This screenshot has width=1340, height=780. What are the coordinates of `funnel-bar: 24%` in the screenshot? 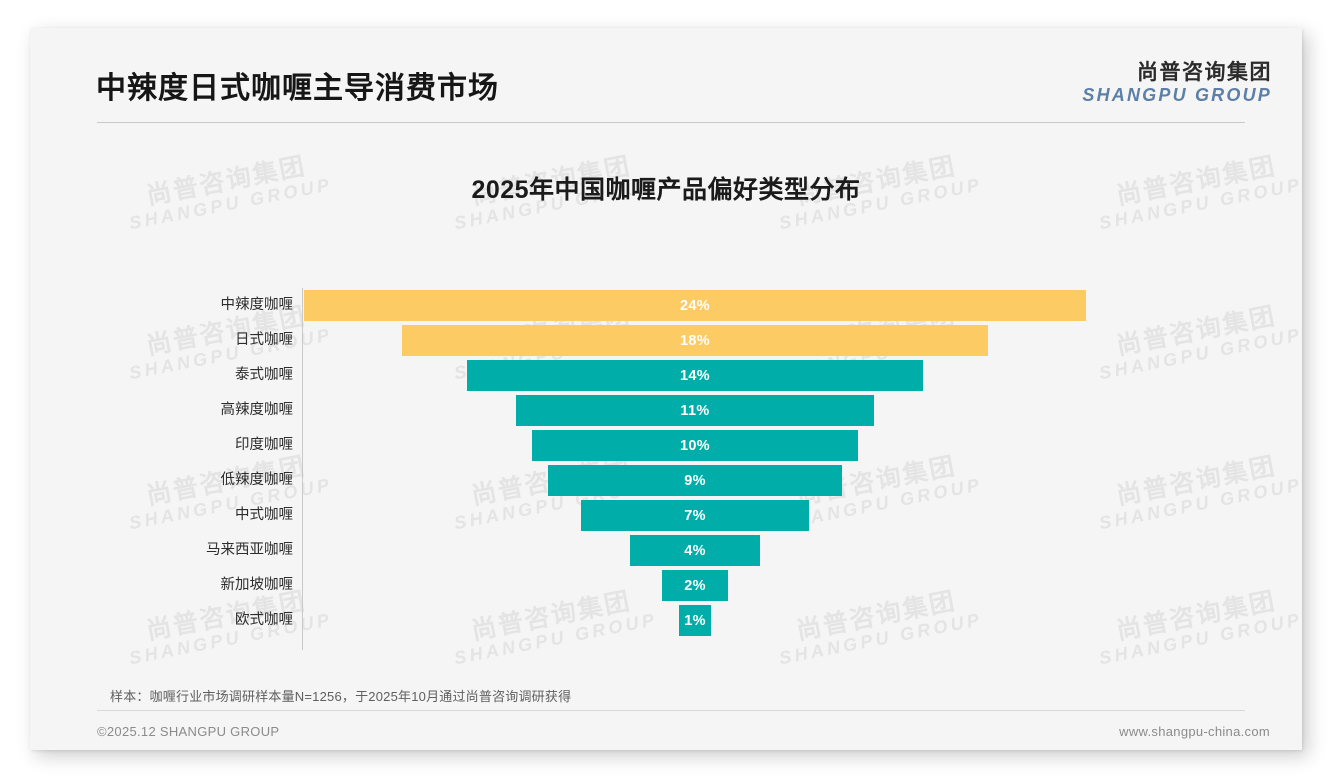 It's located at (695, 305).